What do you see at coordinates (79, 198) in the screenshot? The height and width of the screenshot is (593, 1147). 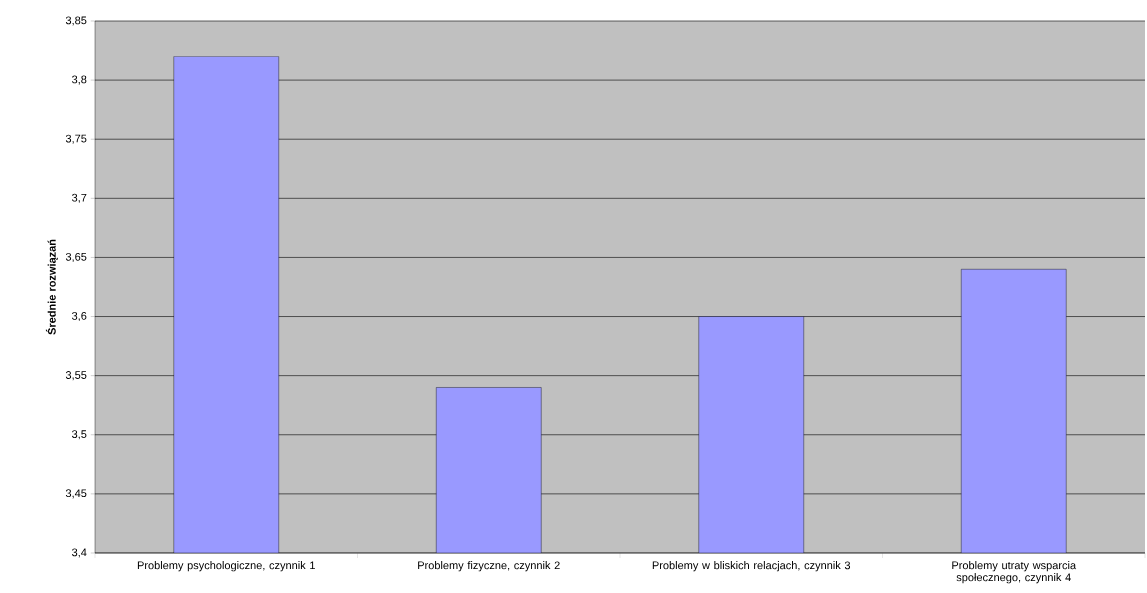 I see `y-tick-label: 3,7` at bounding box center [79, 198].